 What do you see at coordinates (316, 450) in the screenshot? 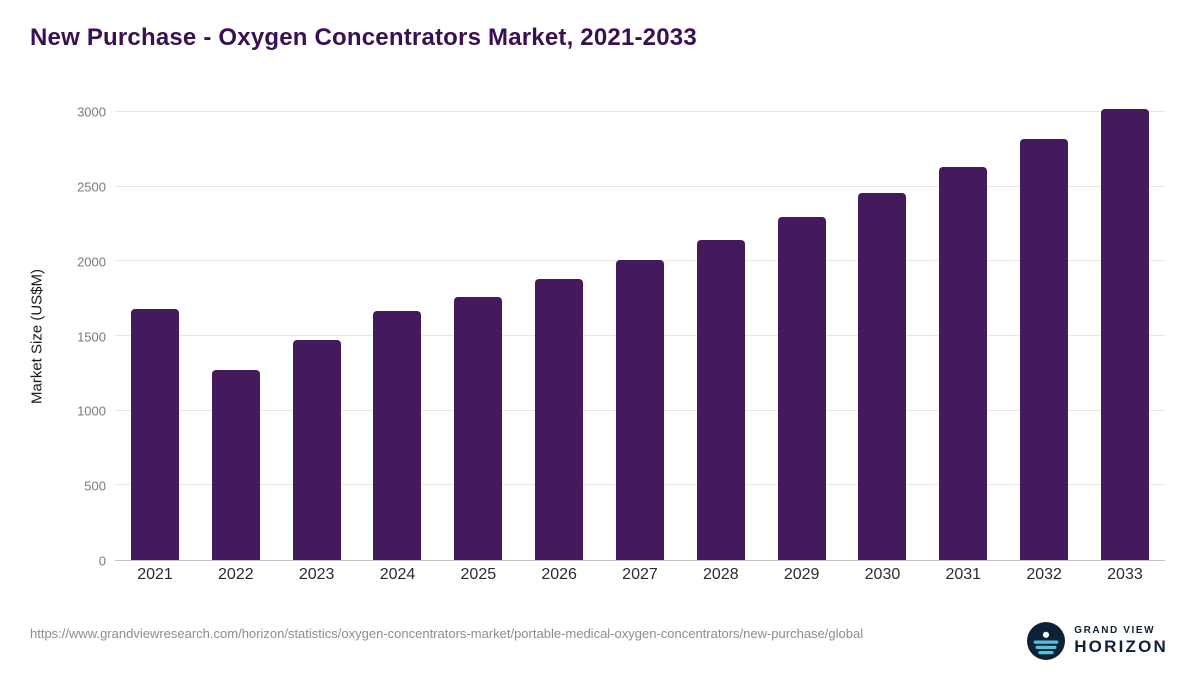
I see `bar-2023` at bounding box center [316, 450].